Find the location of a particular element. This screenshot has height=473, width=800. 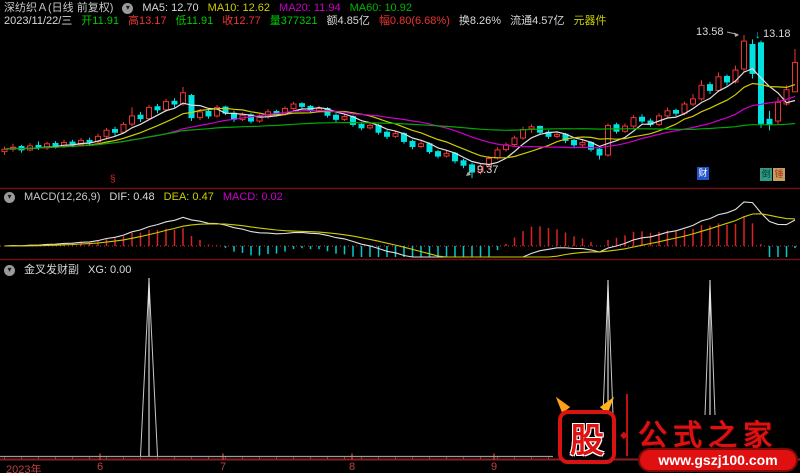

macd-value: DEA: 0.47 is located at coordinates (188, 197).